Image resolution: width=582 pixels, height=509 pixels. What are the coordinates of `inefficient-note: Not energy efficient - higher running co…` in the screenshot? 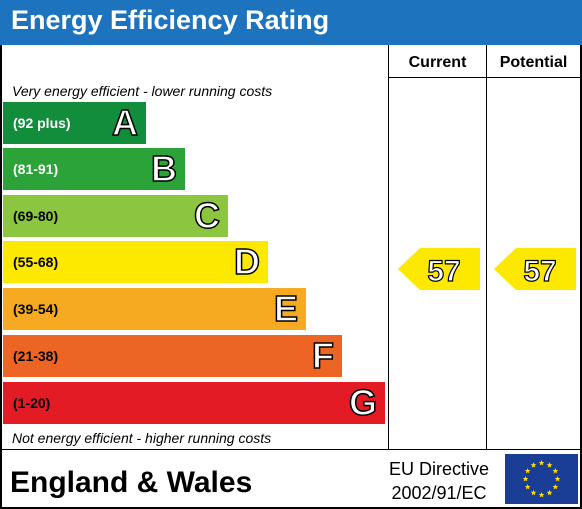 It's located at (142, 438).